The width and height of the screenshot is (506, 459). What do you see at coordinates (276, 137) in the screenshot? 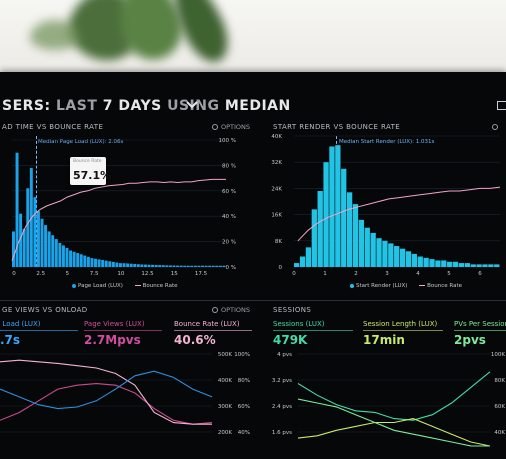
I see `y-left-tick-label: 40K` at bounding box center [276, 137].